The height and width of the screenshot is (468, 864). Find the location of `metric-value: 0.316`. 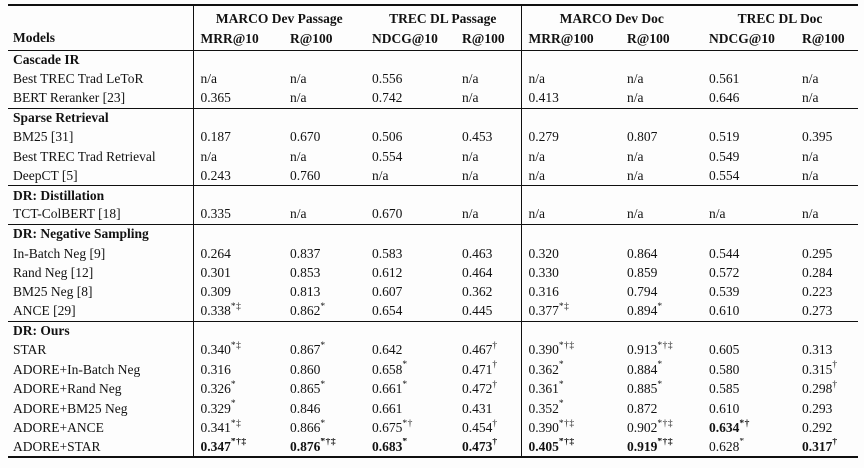

metric-value: 0.316 is located at coordinates (237, 370).